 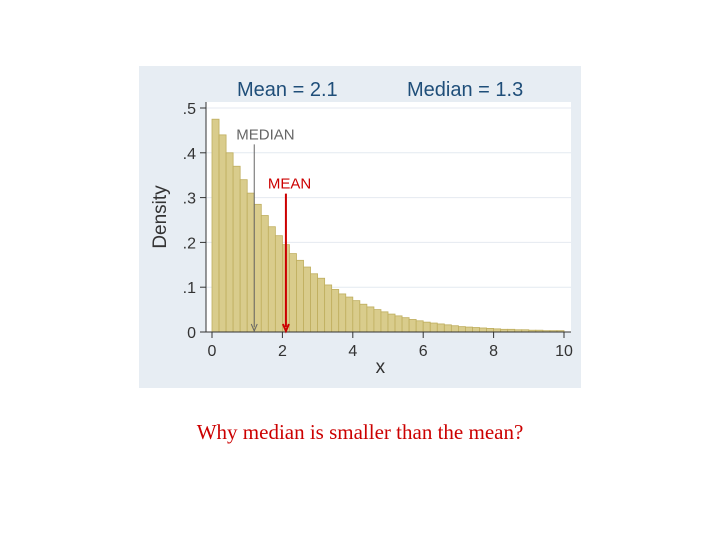 I want to click on caption: Why median is smaller than the mean?, so click(x=360, y=432).